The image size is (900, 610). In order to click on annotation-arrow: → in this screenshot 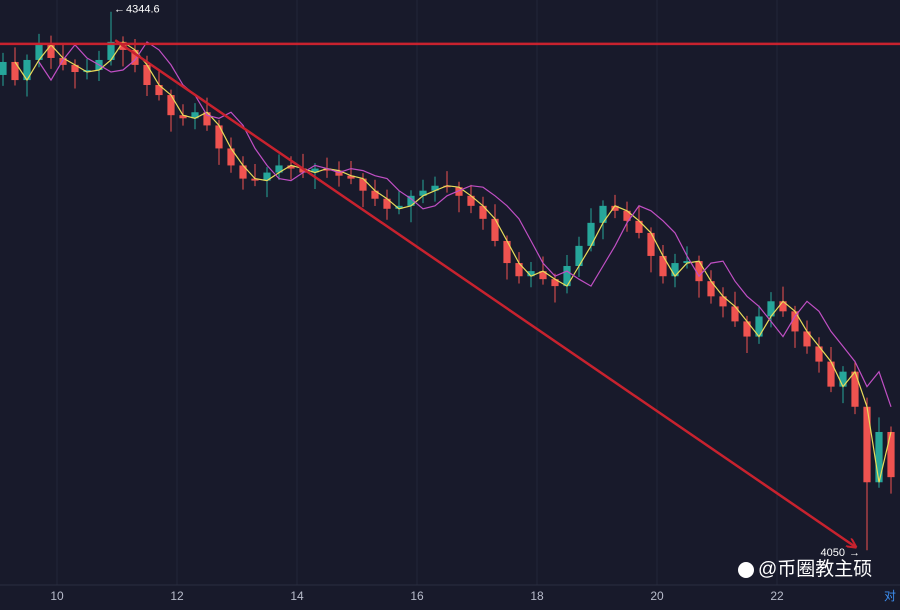, I will do `click(854, 553)`.